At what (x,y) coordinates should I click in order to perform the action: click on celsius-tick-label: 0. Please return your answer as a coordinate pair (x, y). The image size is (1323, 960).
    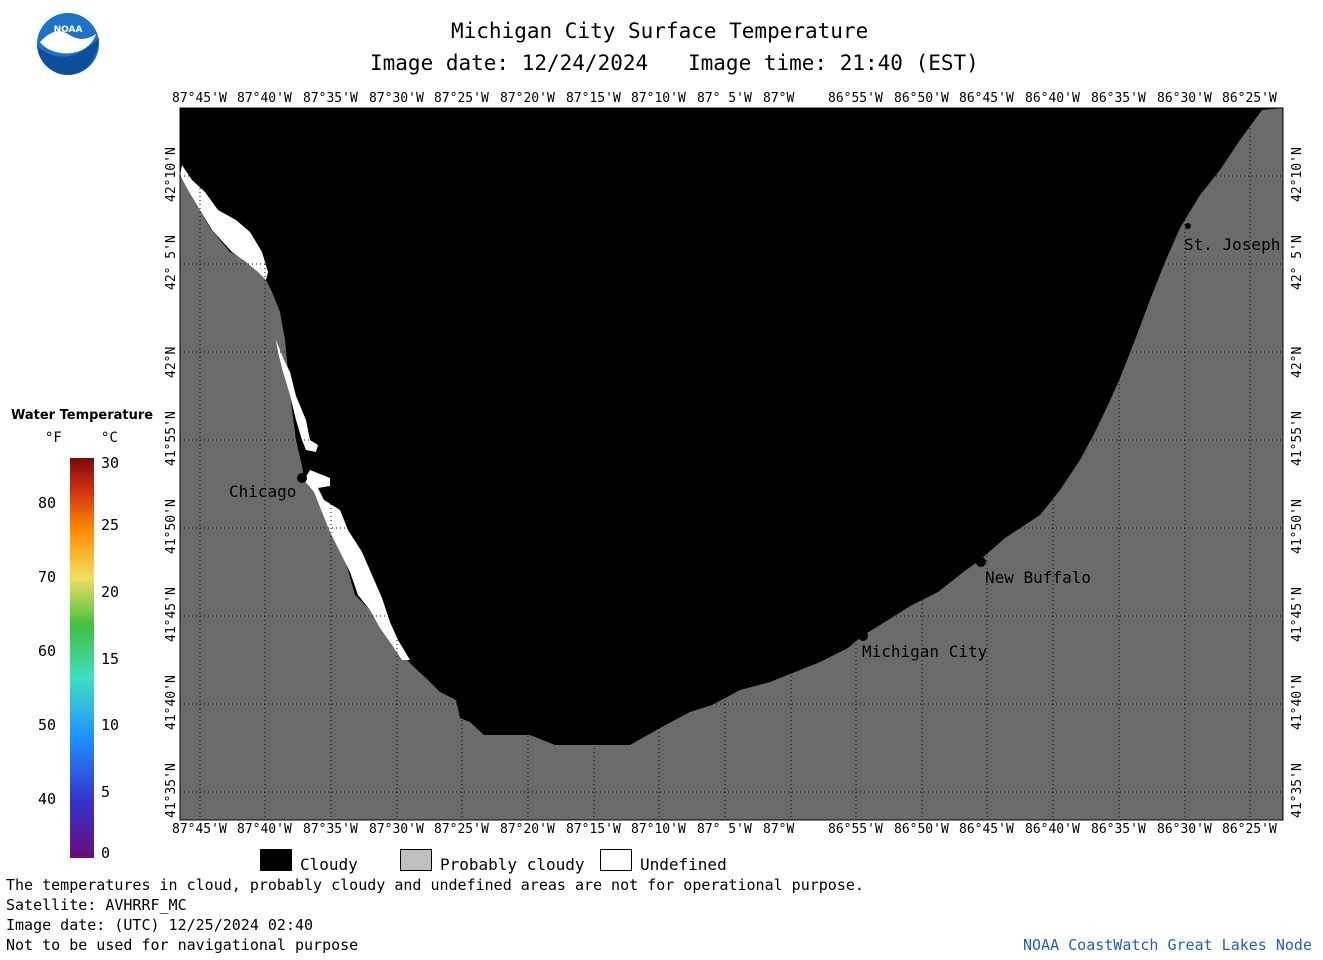
    Looking at the image, I should click on (106, 853).